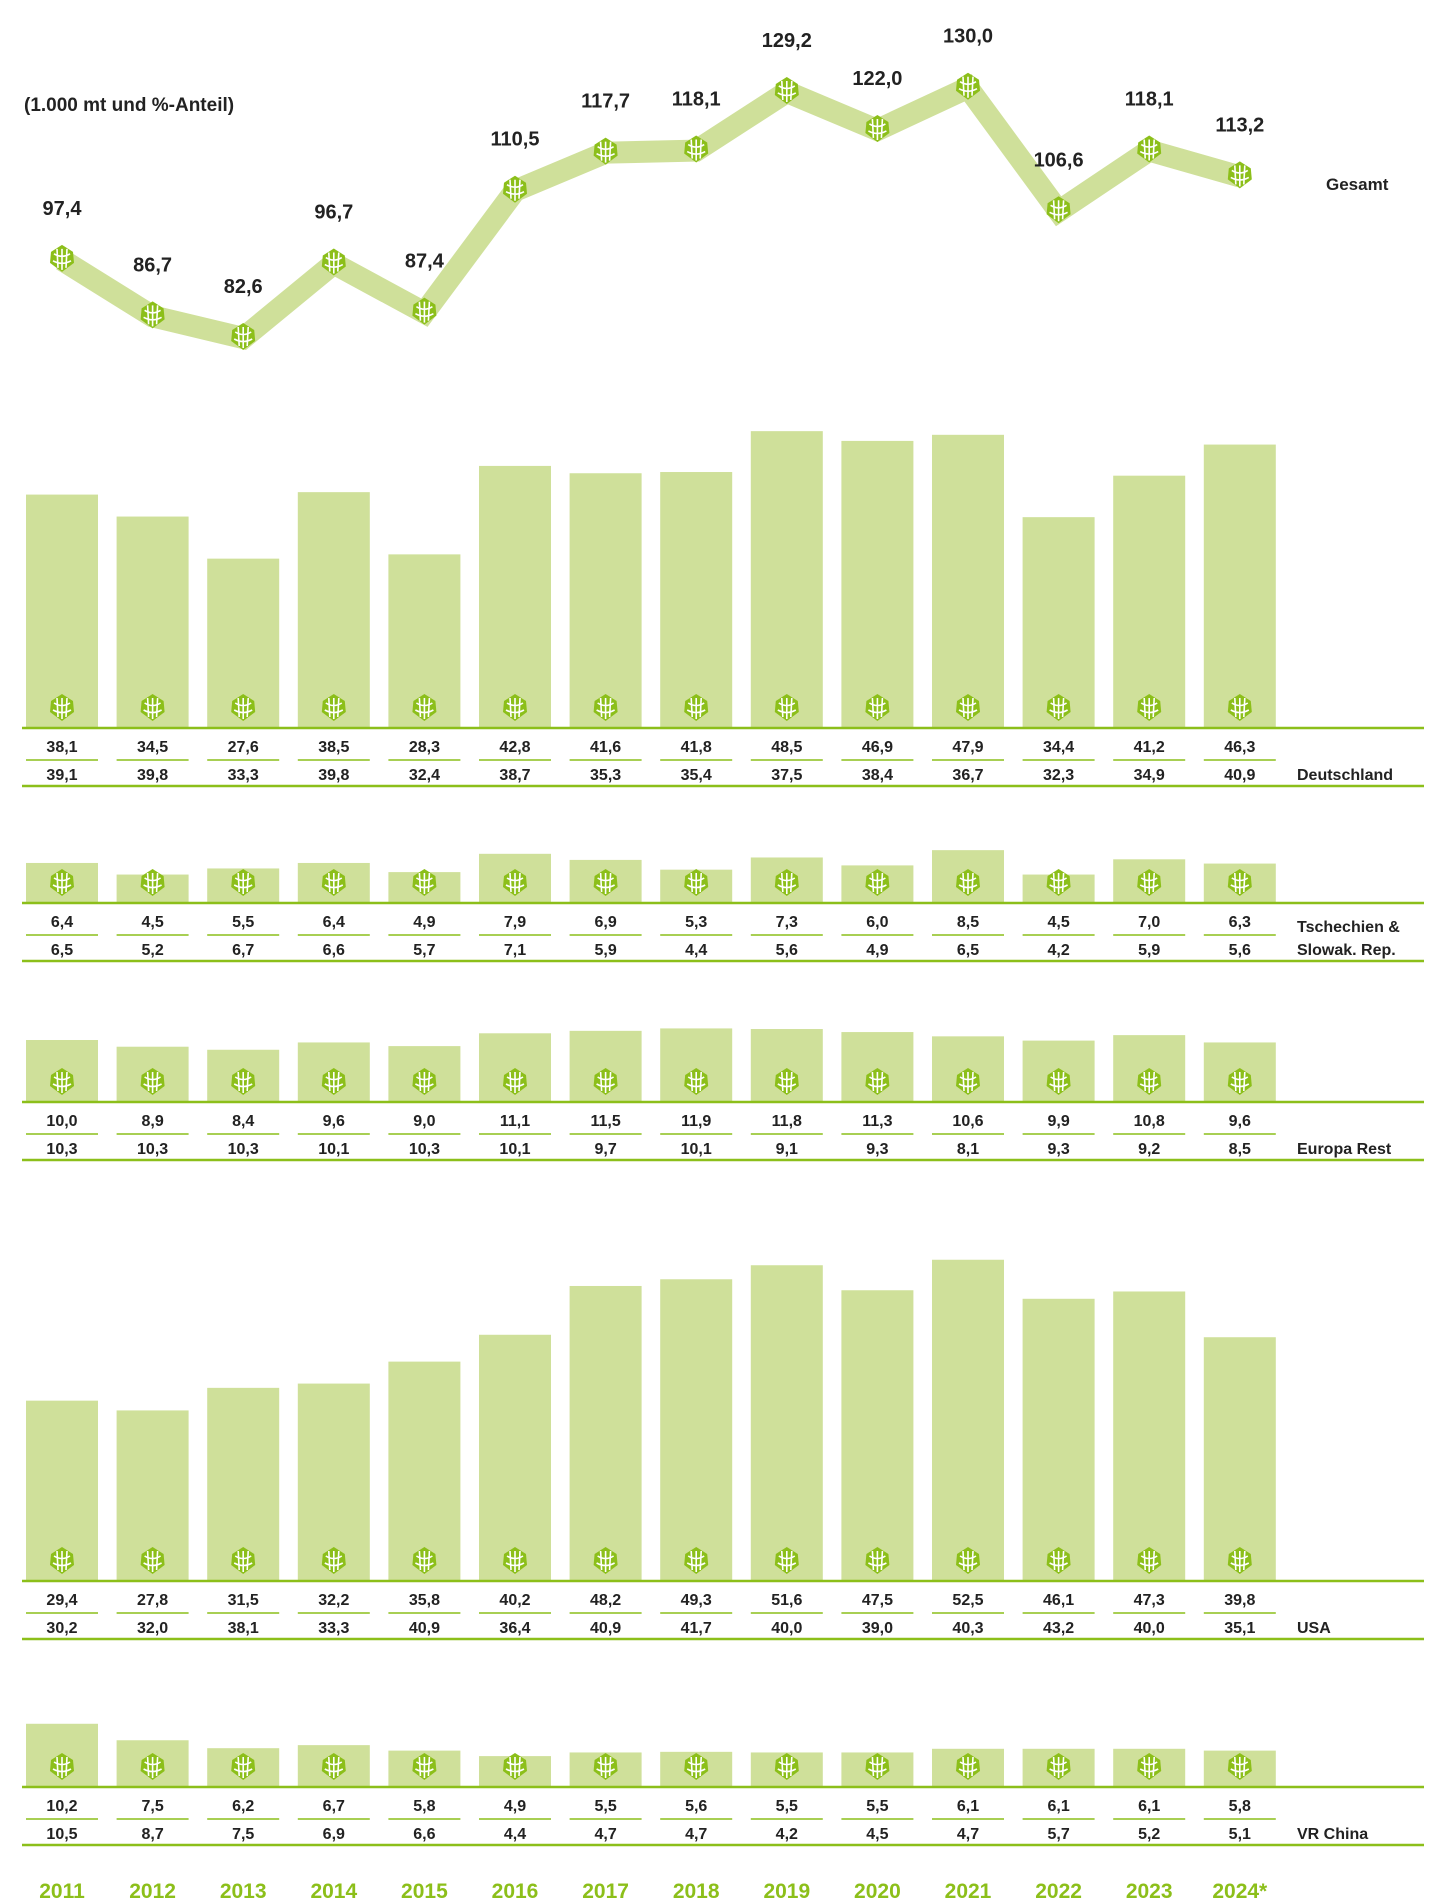 The height and width of the screenshot is (1904, 1442). What do you see at coordinates (787, 1121) in the screenshot?
I see `value-label: 11,8` at bounding box center [787, 1121].